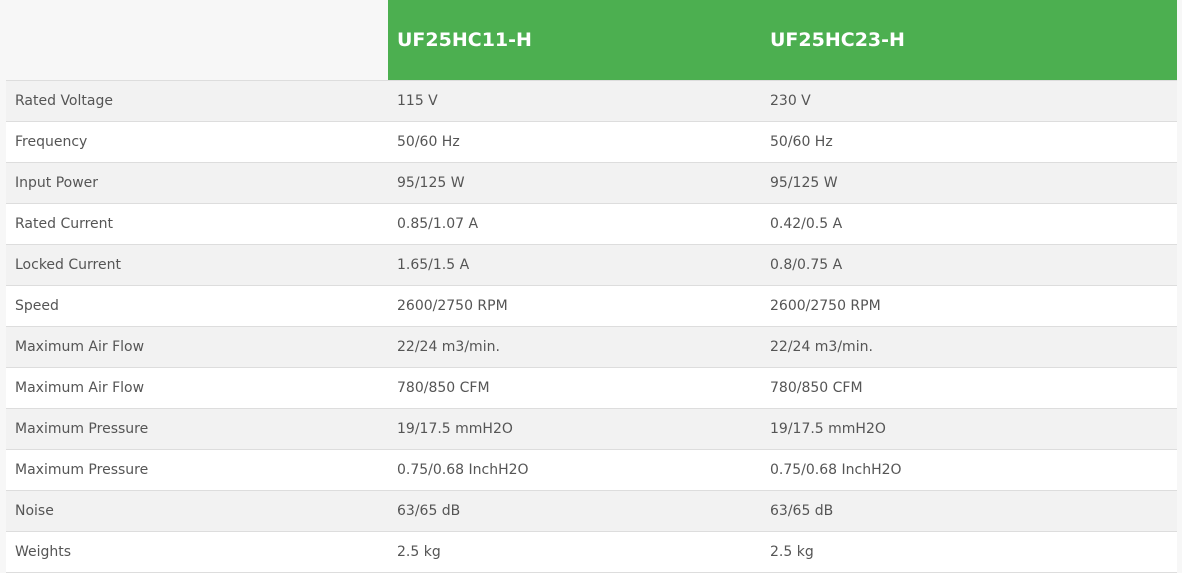 The width and height of the screenshot is (1182, 573). Describe the element at coordinates (969, 306) in the screenshot. I see `spec-value-model-2: 2600/2750 RPM` at that location.